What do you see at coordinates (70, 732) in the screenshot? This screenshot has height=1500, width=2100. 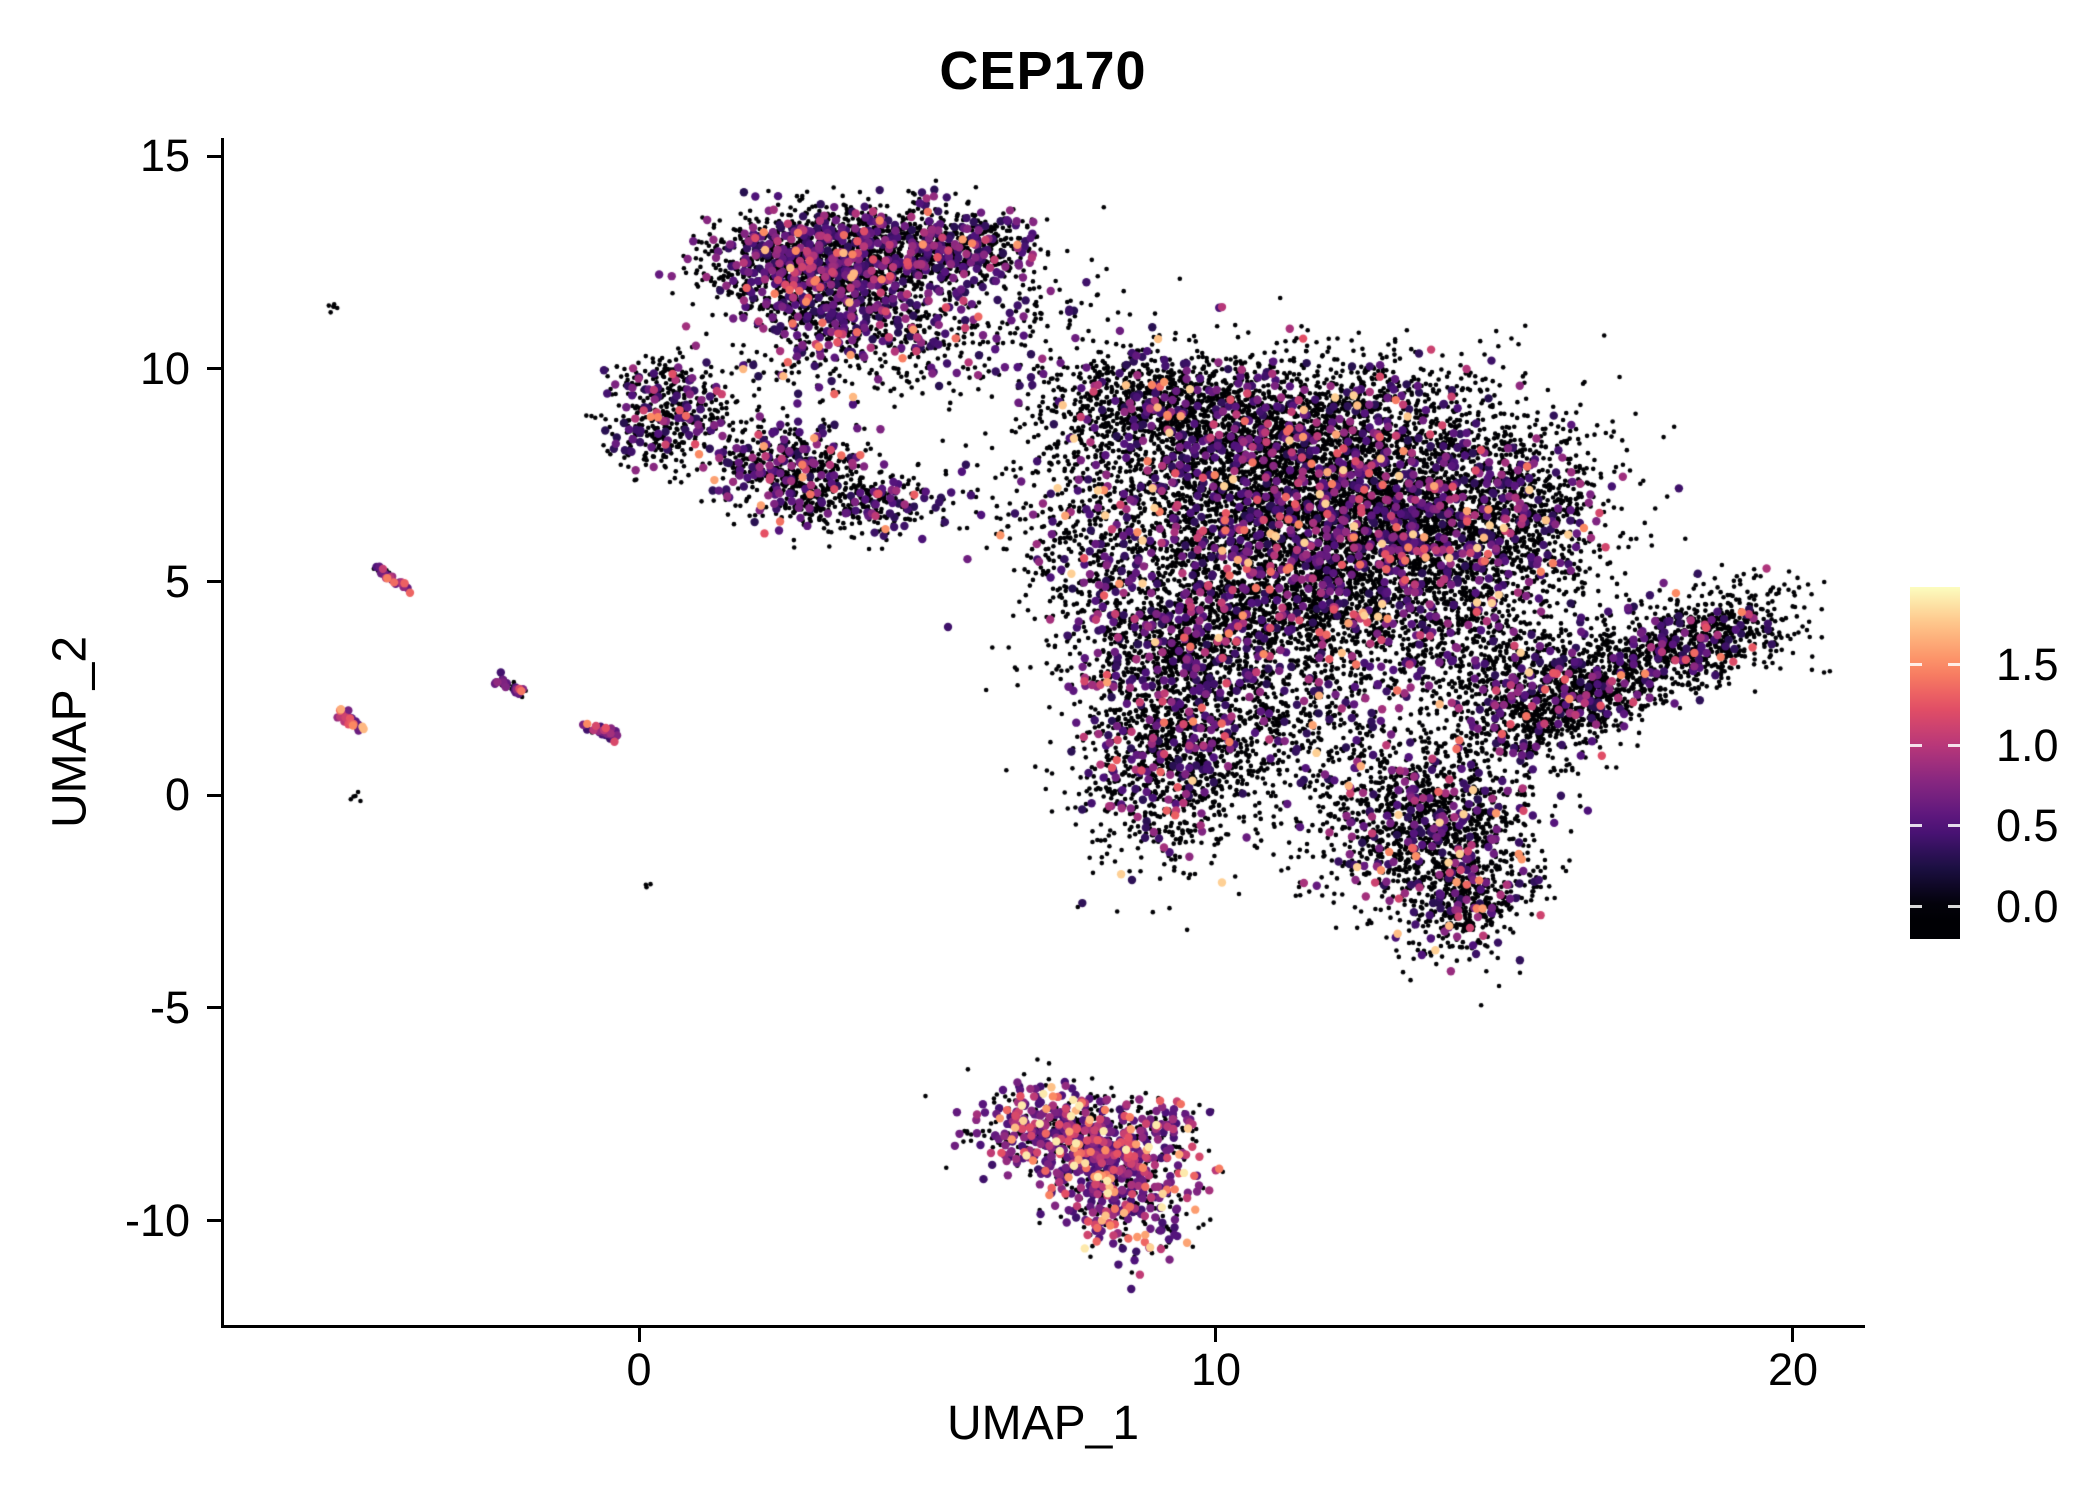 I see `y-axis-title: UMAP_2` at bounding box center [70, 732].